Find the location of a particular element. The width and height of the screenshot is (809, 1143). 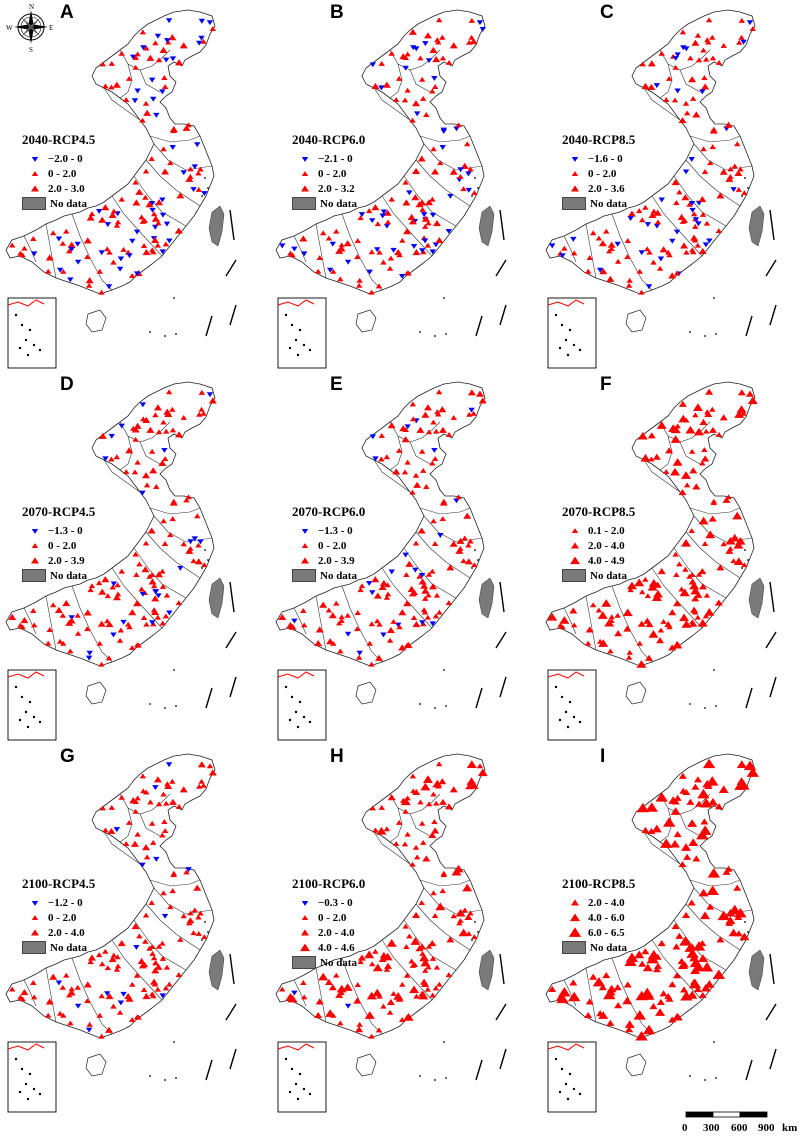

compass-w: W is located at coordinates (9, 28).